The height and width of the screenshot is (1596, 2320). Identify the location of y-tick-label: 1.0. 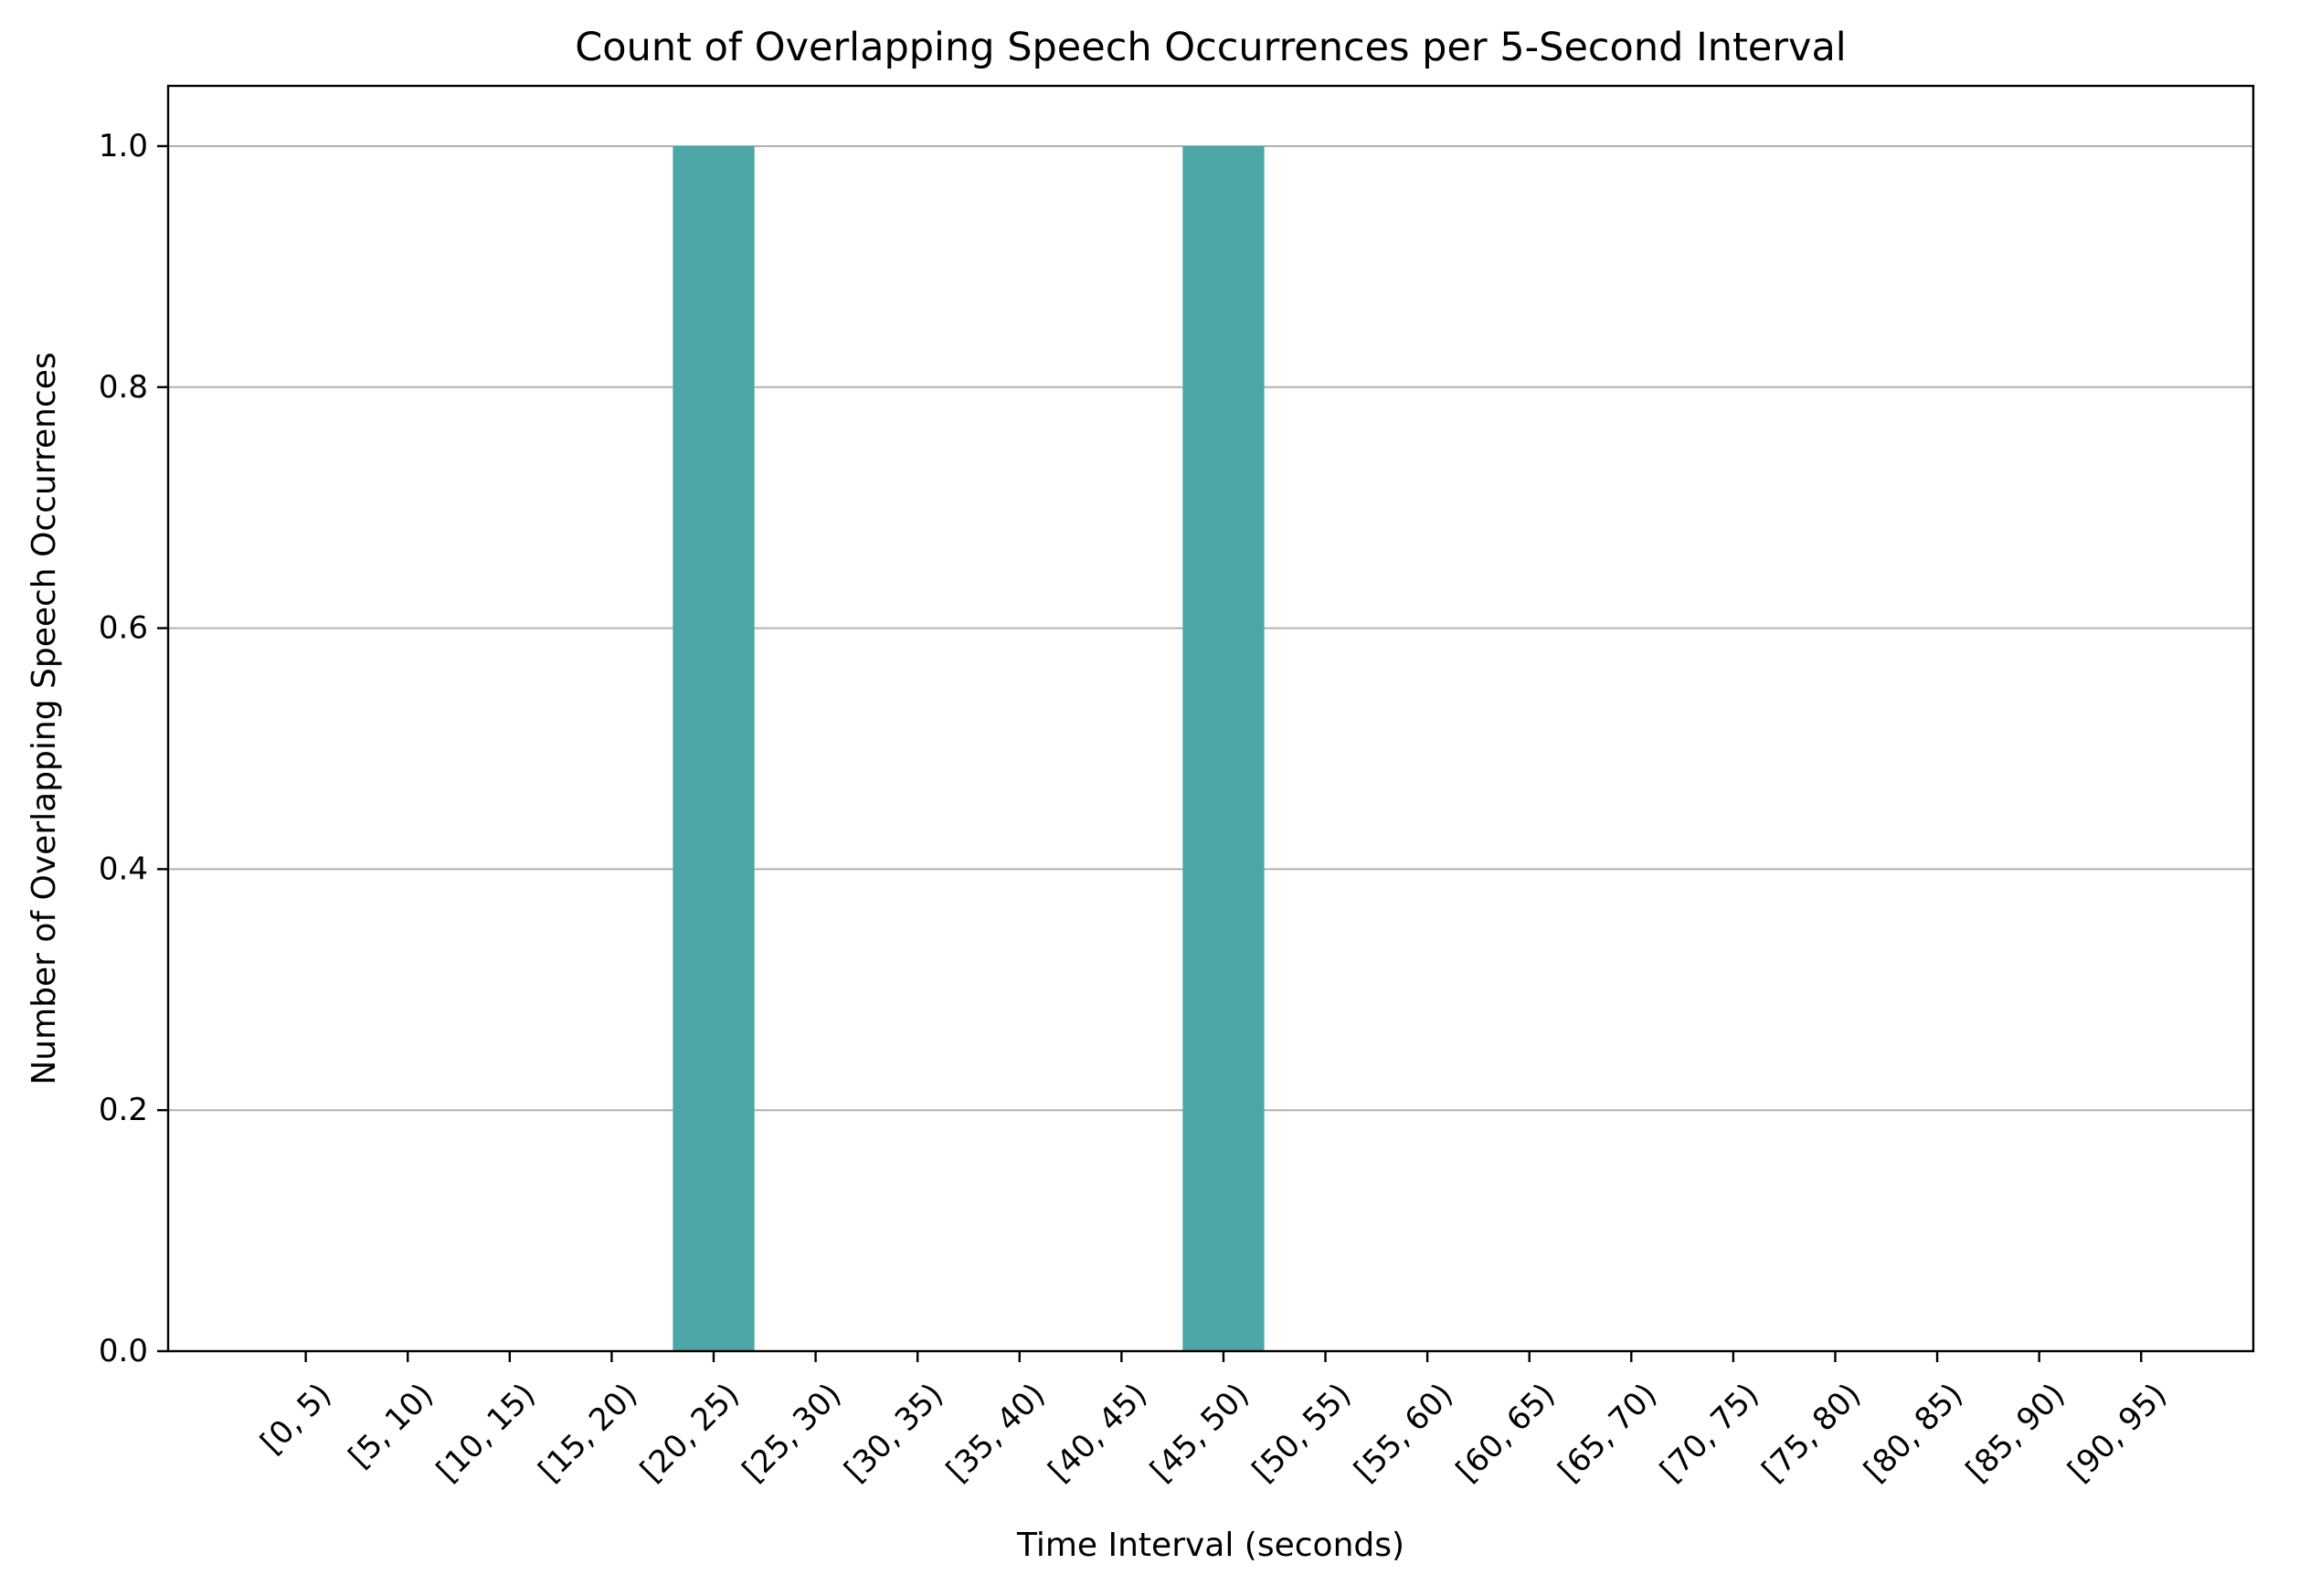
(123, 146).